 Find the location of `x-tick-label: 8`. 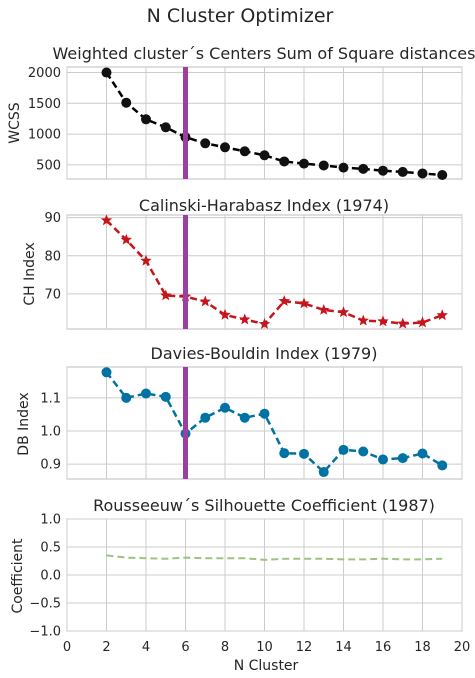

x-tick-label: 8 is located at coordinates (225, 647).